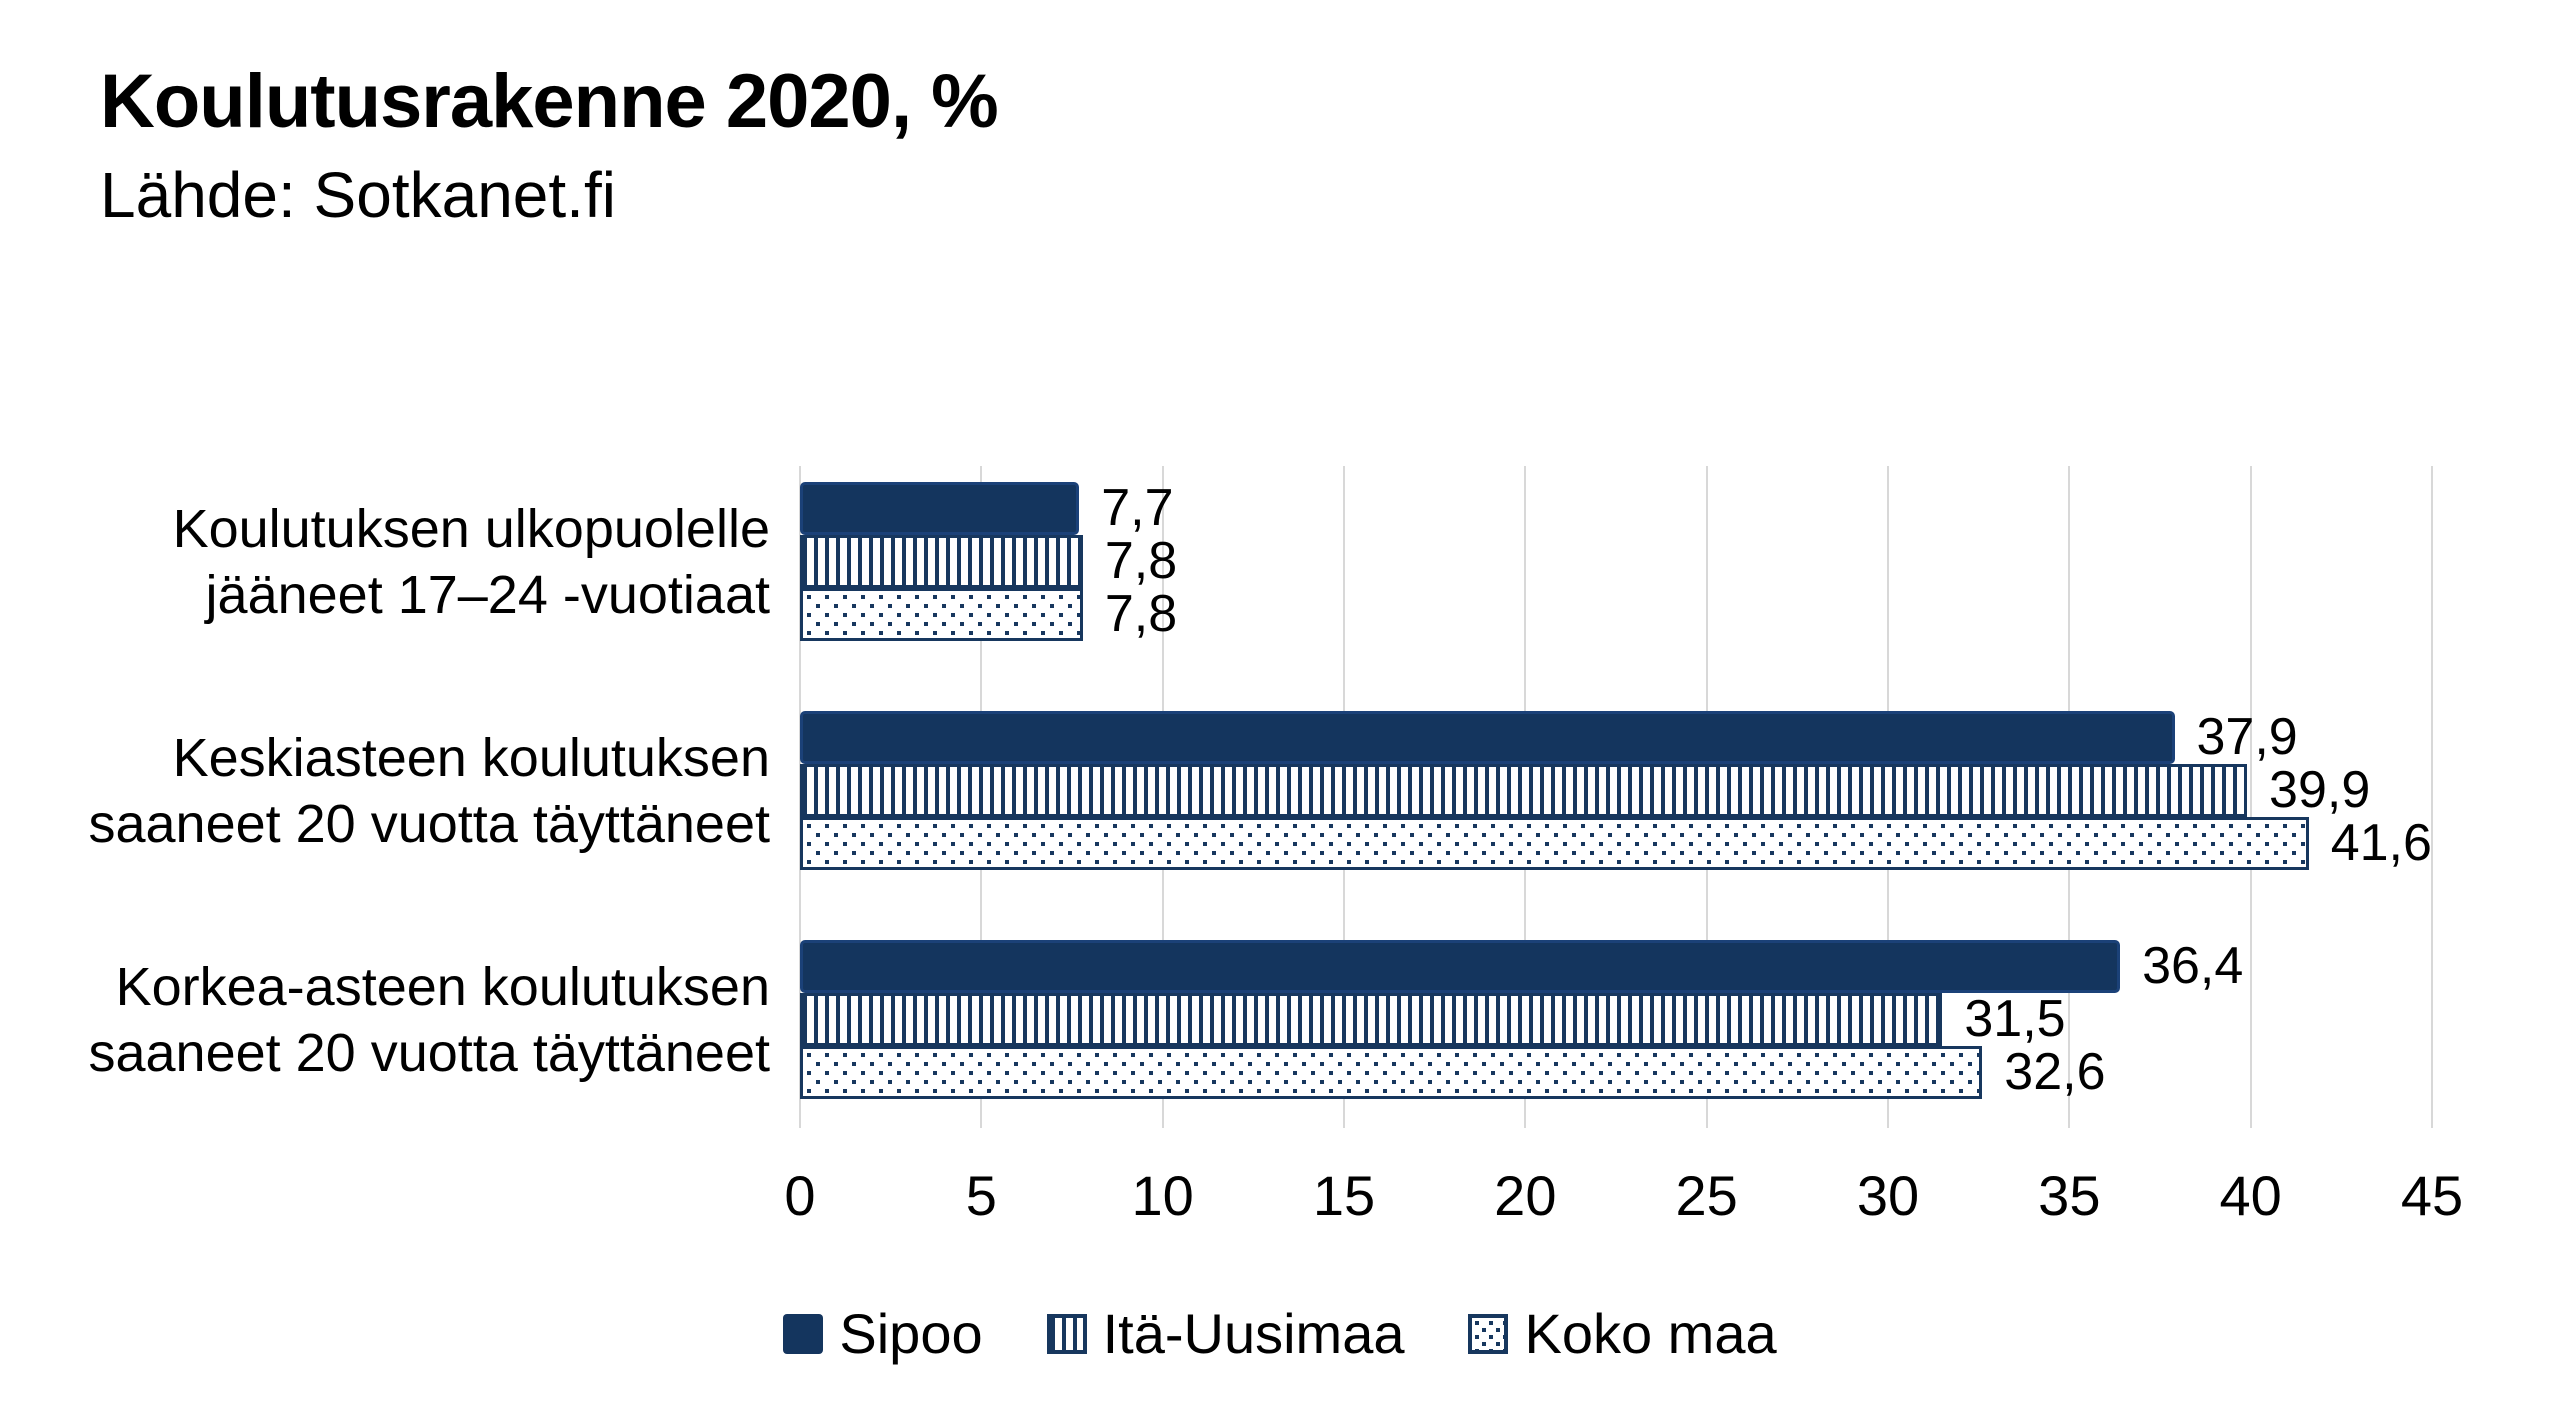 This screenshot has height=1410, width=2560. What do you see at coordinates (442, 987) in the screenshot?
I see `category-label-line: Korkea-asteen koulutuksen` at bounding box center [442, 987].